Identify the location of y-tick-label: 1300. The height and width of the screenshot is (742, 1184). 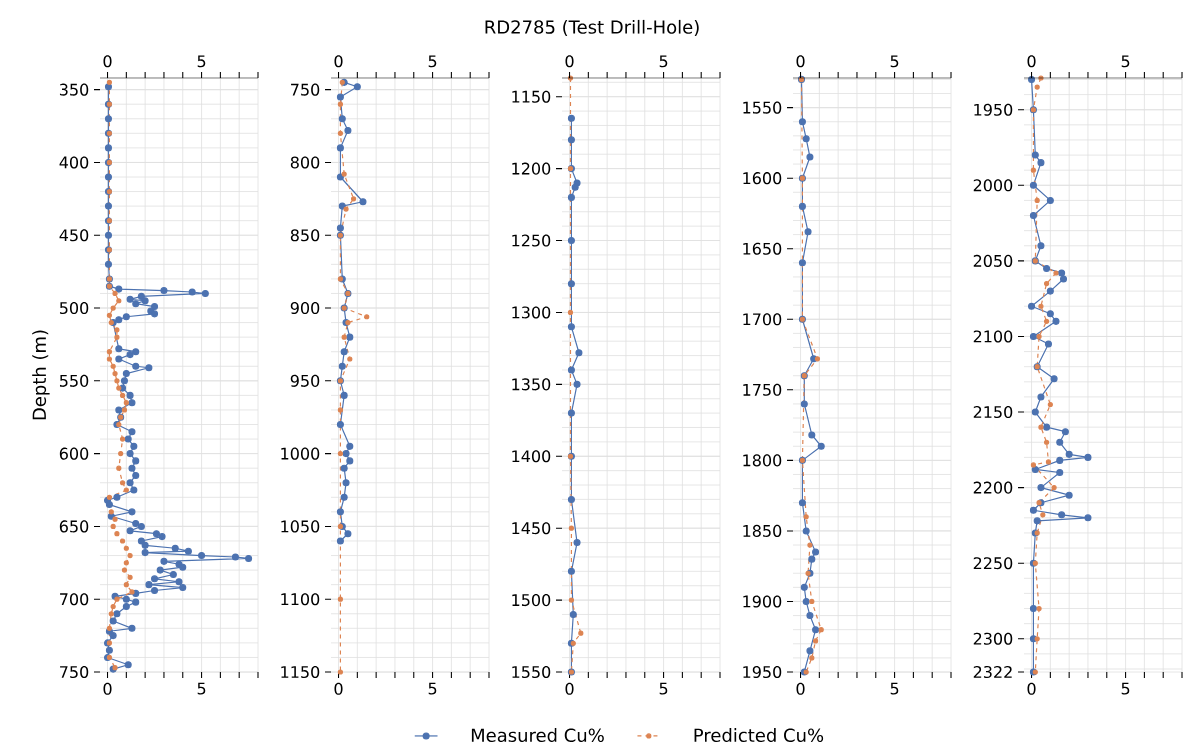
(531, 312).